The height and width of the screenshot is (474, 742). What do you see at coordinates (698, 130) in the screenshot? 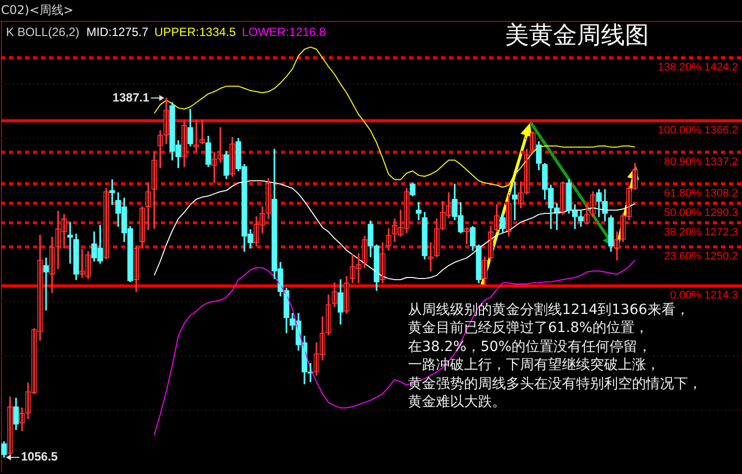
I see `ref-line-label: 100.00% 1366.2` at bounding box center [698, 130].